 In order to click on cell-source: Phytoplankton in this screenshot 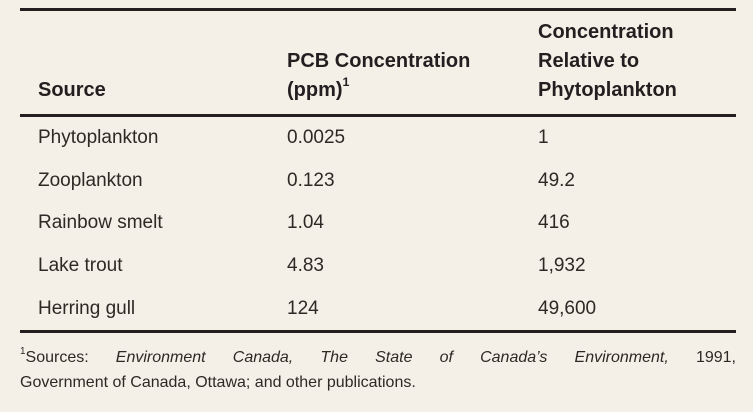, I will do `click(98, 138)`.